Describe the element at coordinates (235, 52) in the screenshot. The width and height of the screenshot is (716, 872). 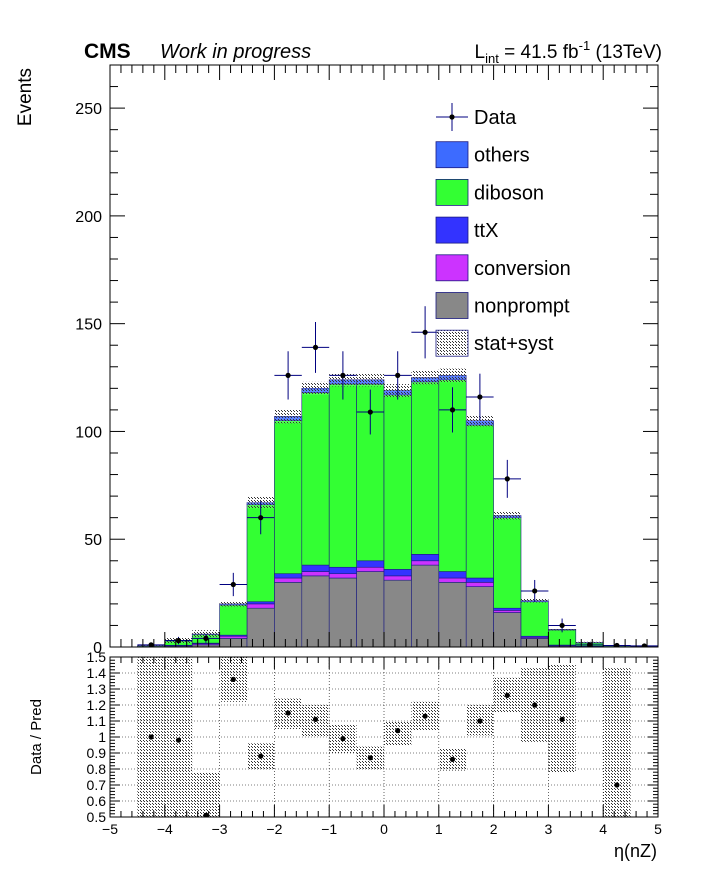
I see `status-label: Work in progress` at that location.